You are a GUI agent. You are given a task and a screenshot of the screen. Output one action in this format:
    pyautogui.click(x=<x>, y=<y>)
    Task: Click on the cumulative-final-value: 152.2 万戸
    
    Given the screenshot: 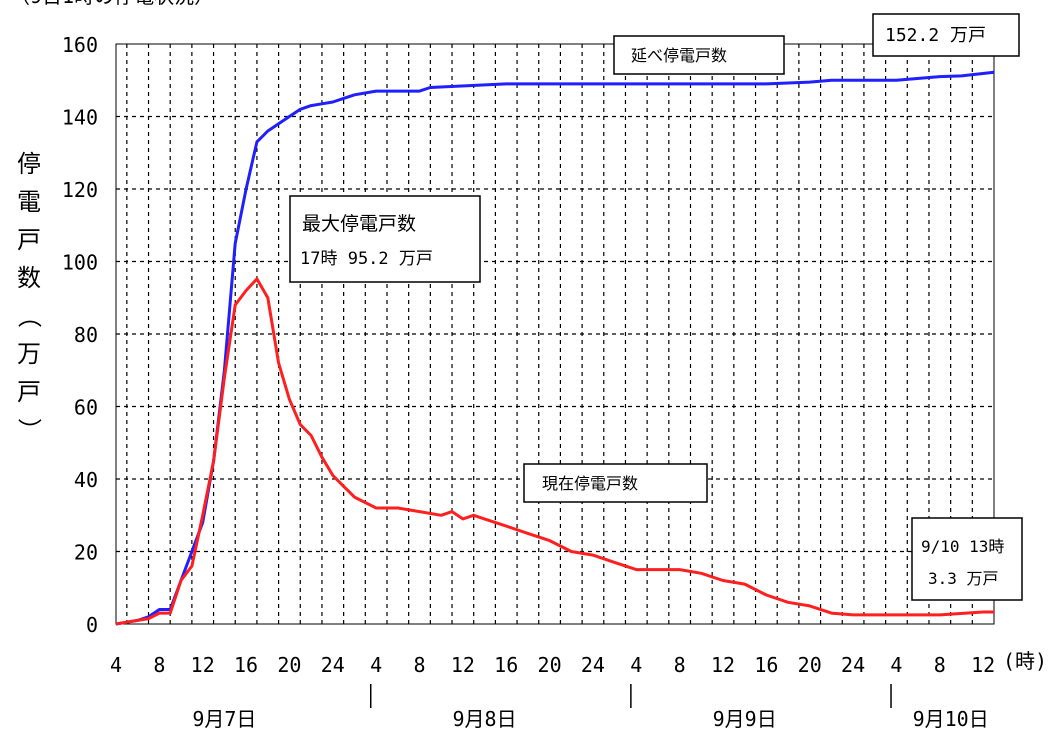 What is the action you would take?
    pyautogui.click(x=935, y=35)
    